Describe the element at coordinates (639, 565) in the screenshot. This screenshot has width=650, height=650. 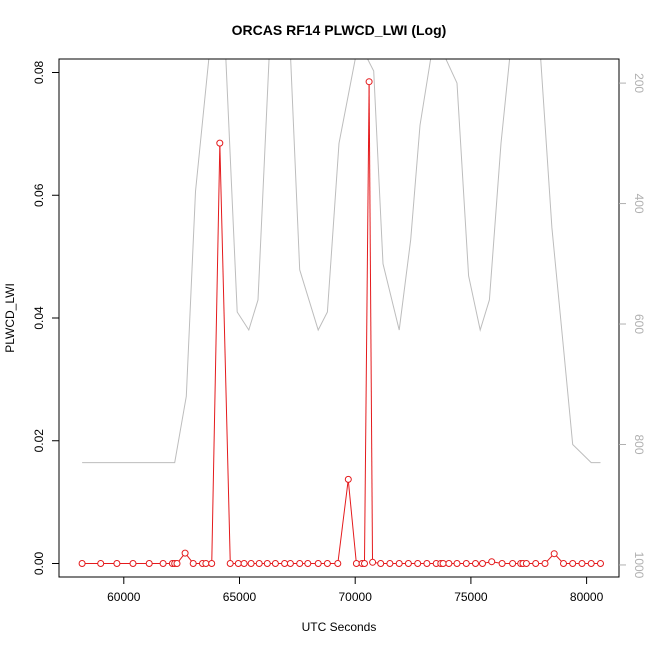
I see `y2-tick-label: 1000` at that location.